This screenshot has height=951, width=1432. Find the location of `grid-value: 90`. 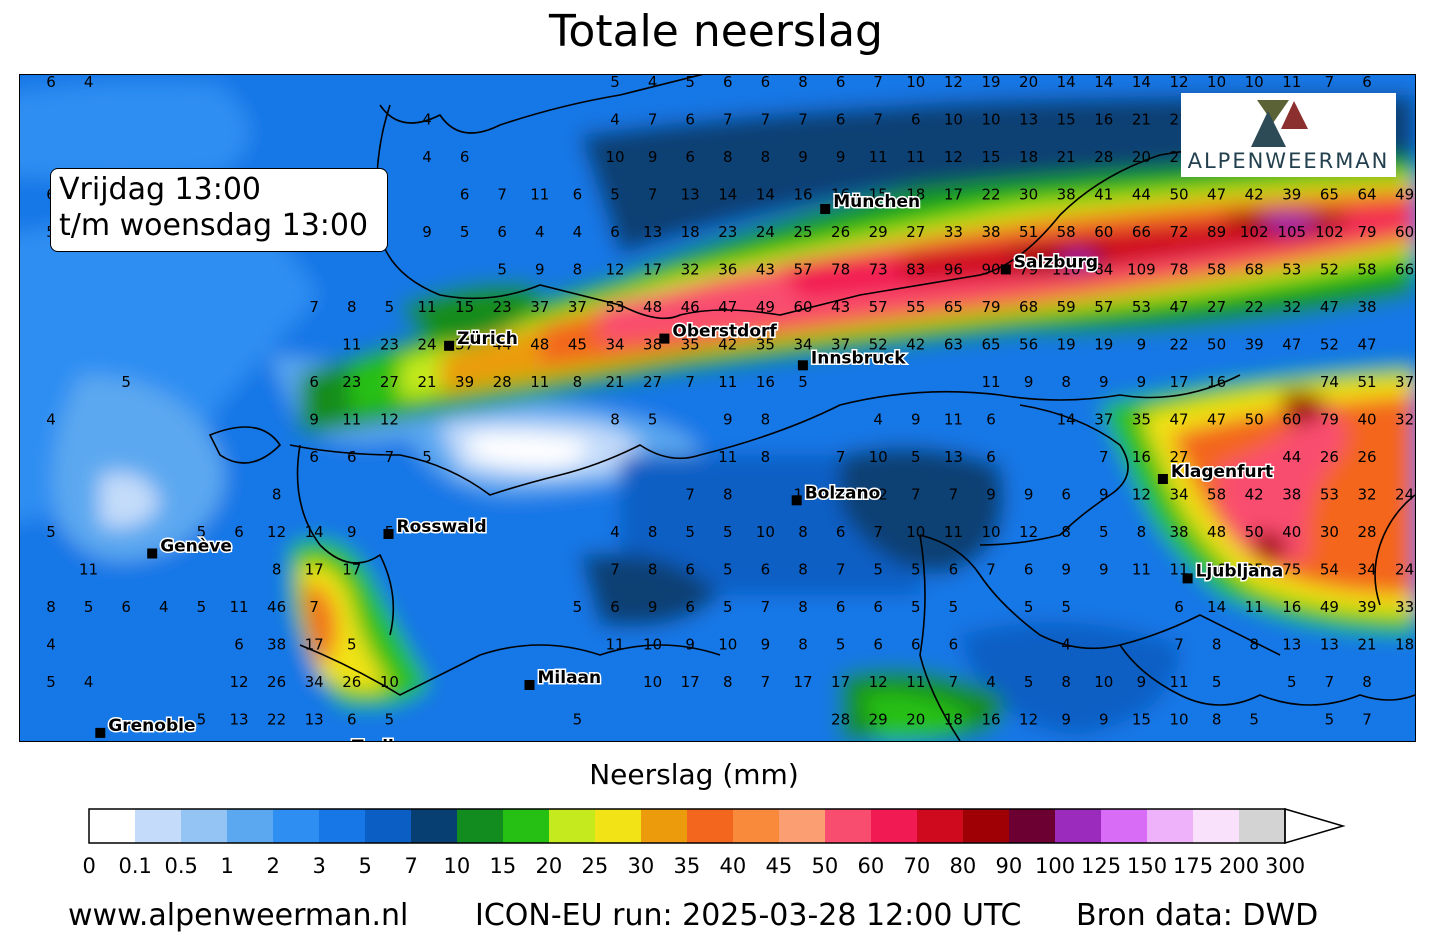

grid-value: 90 is located at coordinates (990, 270).